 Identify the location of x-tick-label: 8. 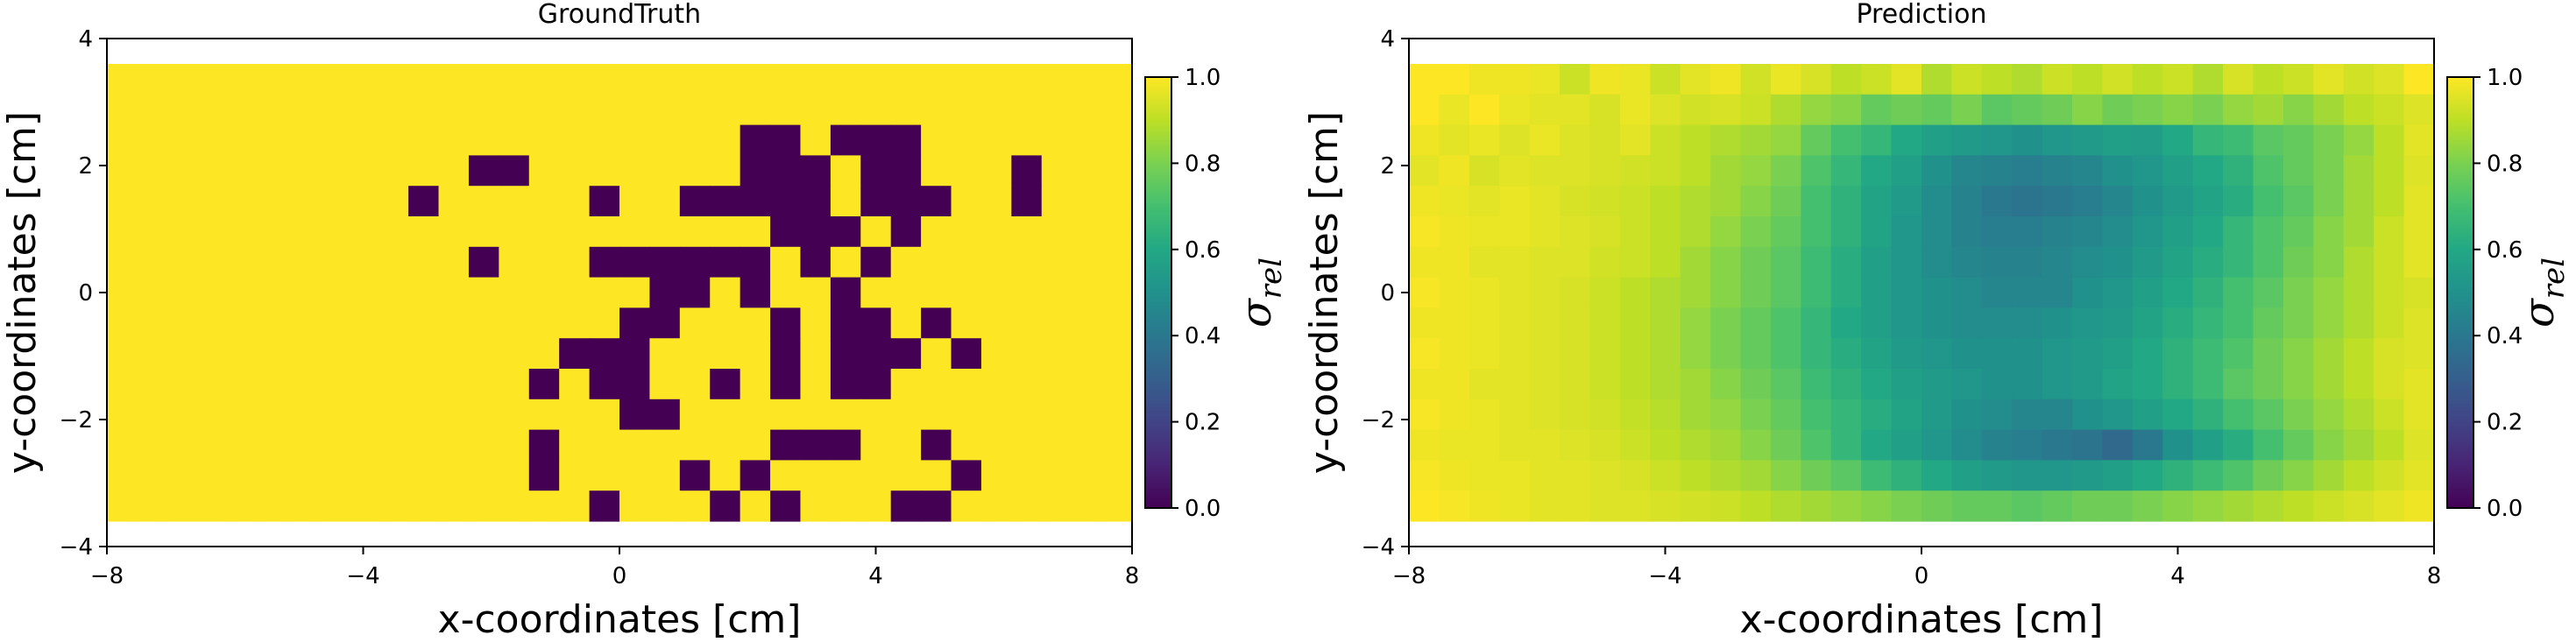
(1132, 576).